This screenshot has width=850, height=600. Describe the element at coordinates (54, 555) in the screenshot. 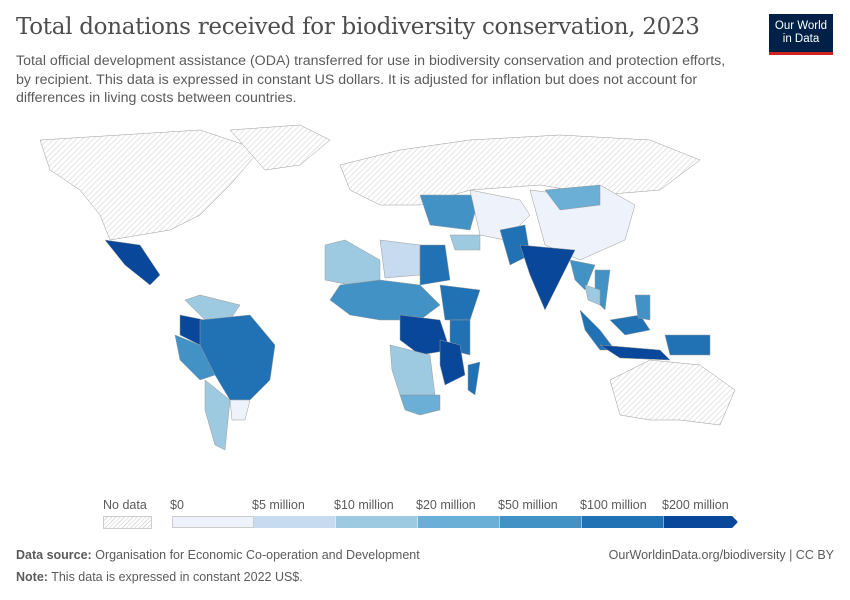

I see `source-label: Data source:` at that location.